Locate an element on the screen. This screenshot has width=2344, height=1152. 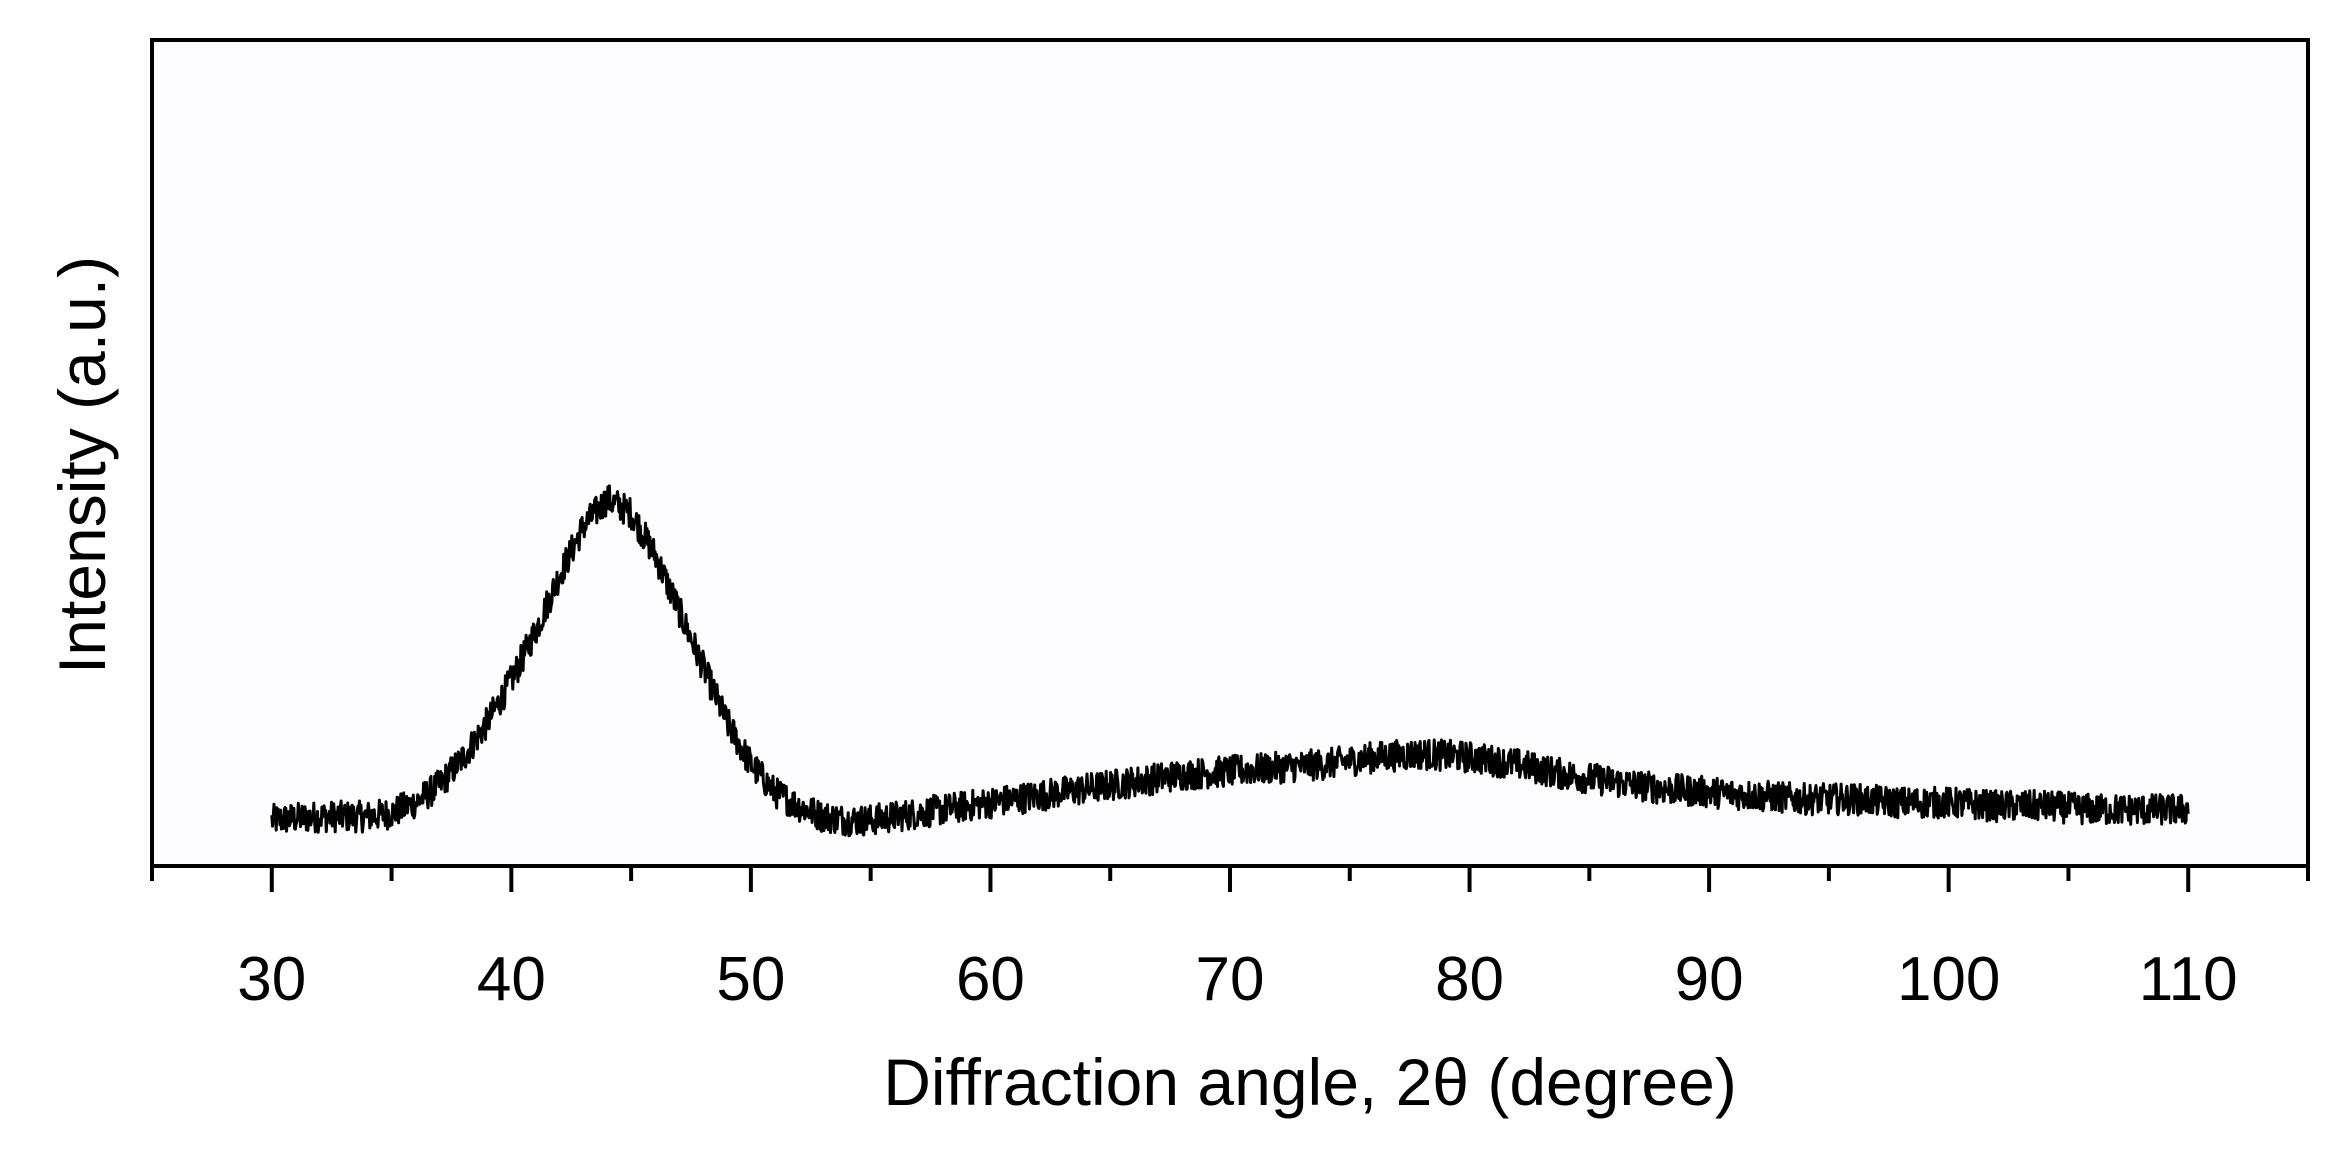
x-tick-label: 60 is located at coordinates (990, 979).